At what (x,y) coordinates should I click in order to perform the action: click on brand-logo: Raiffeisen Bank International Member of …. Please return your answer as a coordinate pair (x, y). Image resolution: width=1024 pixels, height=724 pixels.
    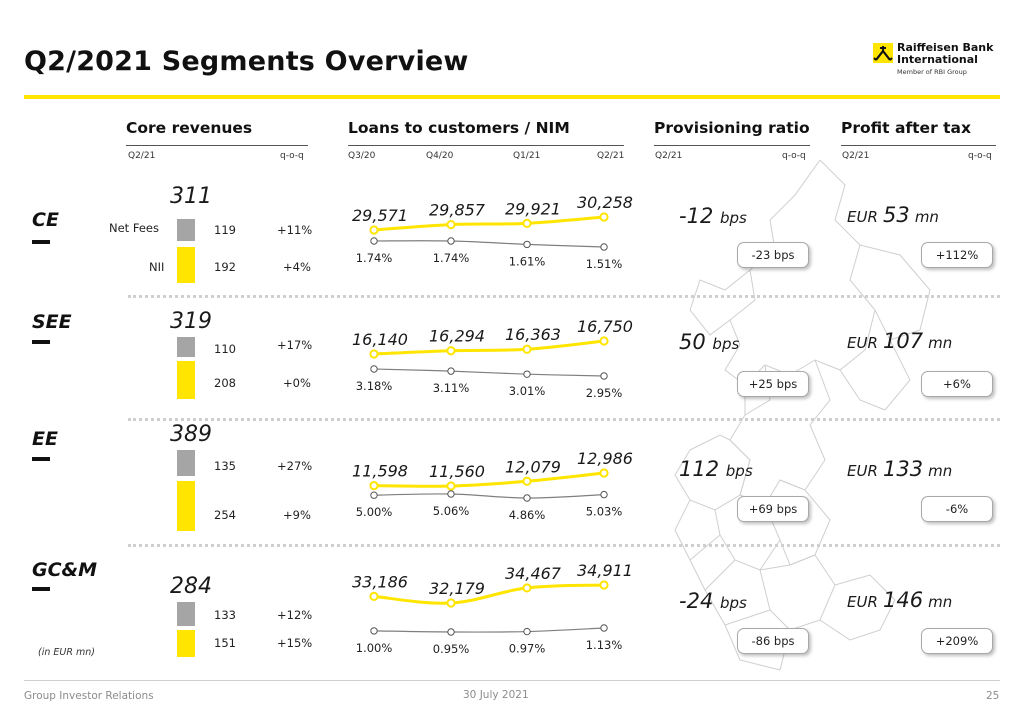
    Looking at the image, I should click on (938, 62).